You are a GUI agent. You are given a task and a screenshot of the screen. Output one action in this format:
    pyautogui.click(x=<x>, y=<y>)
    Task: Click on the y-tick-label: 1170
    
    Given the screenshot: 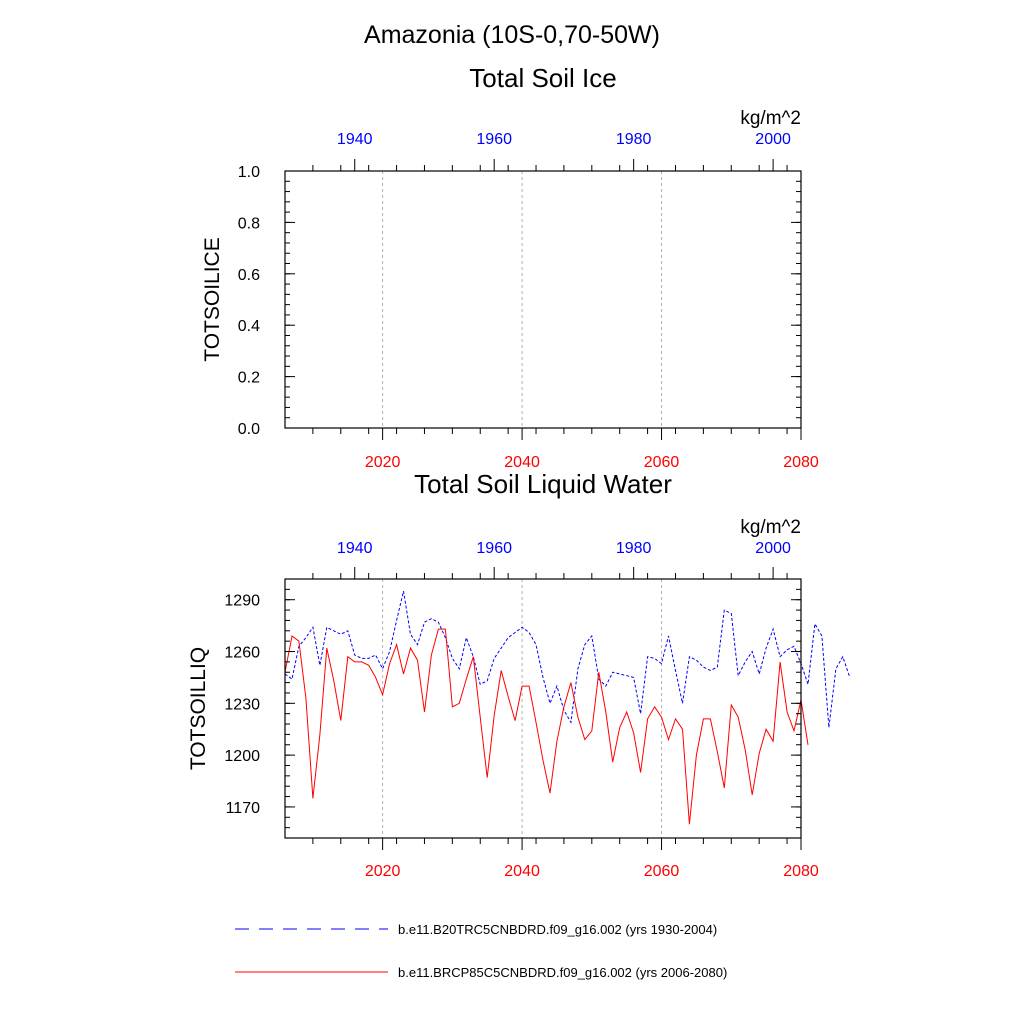 What is the action you would take?
    pyautogui.click(x=243, y=808)
    